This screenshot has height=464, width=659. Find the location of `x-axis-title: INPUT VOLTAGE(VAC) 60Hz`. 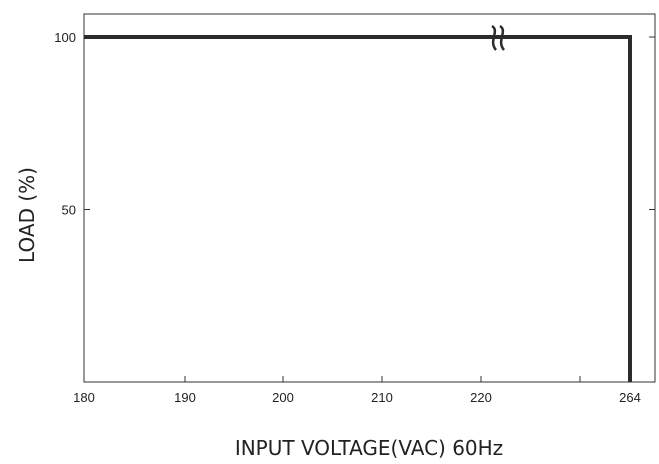

x-axis-title: INPUT VOLTAGE(VAC) 60Hz is located at coordinates (369, 448).